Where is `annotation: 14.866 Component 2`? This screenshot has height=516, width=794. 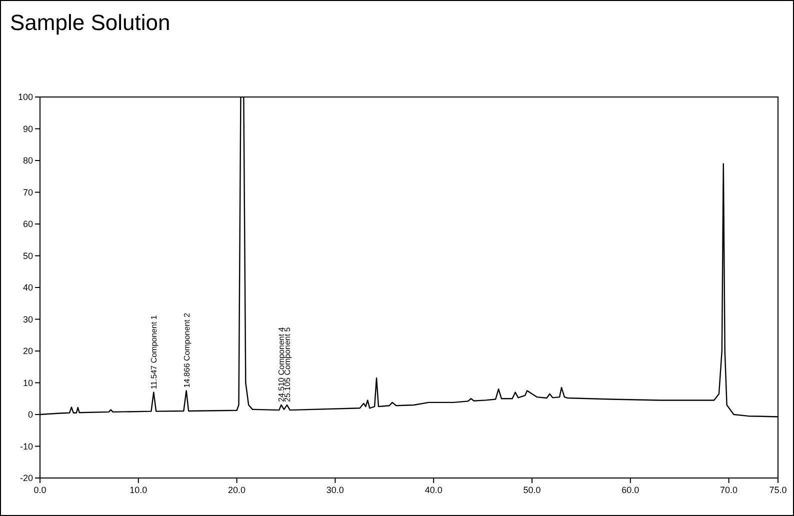 annotation: 14.866 Component 2 is located at coordinates (187, 350).